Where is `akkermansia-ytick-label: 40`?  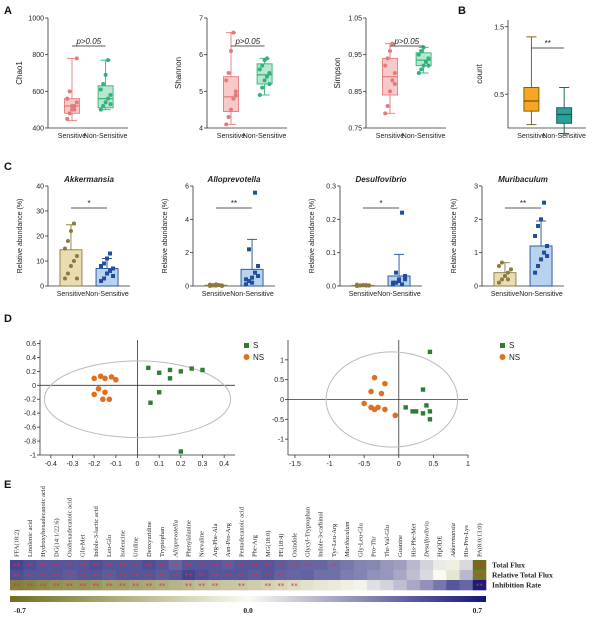
akkermansia-ytick-label: 40 is located at coordinates (40, 187).